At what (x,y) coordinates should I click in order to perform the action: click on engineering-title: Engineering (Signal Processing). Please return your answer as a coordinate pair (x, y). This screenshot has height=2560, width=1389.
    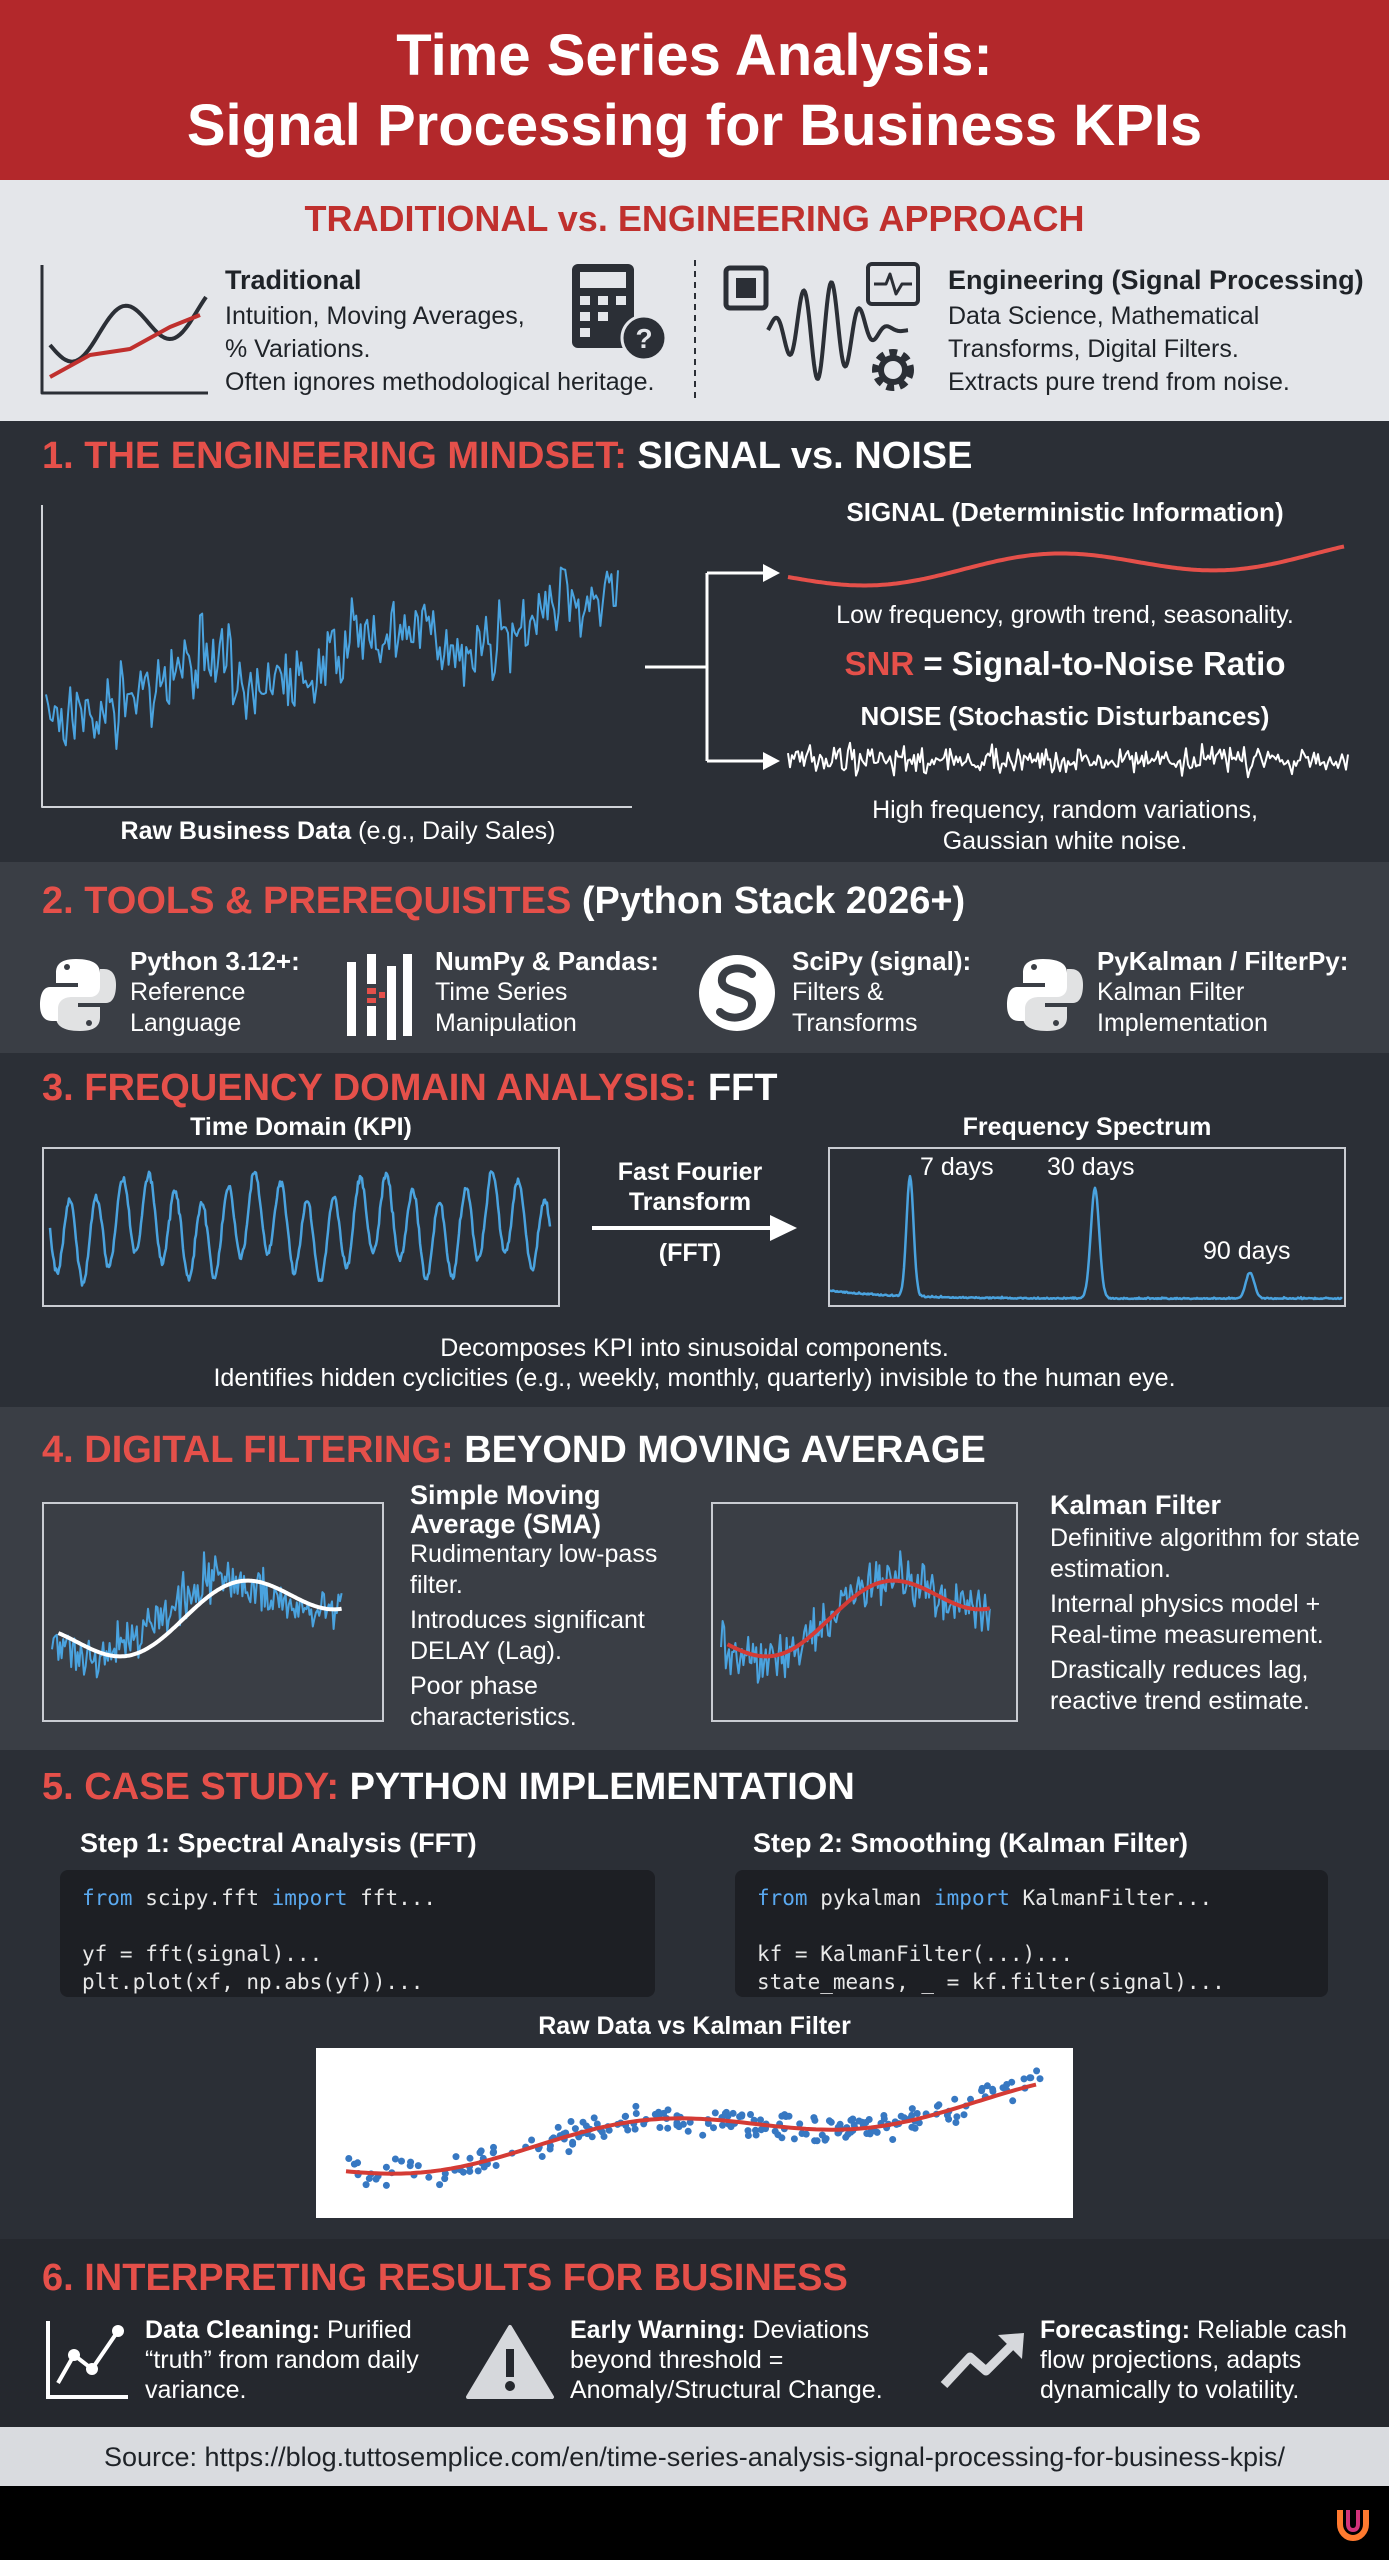
    Looking at the image, I should click on (1156, 280).